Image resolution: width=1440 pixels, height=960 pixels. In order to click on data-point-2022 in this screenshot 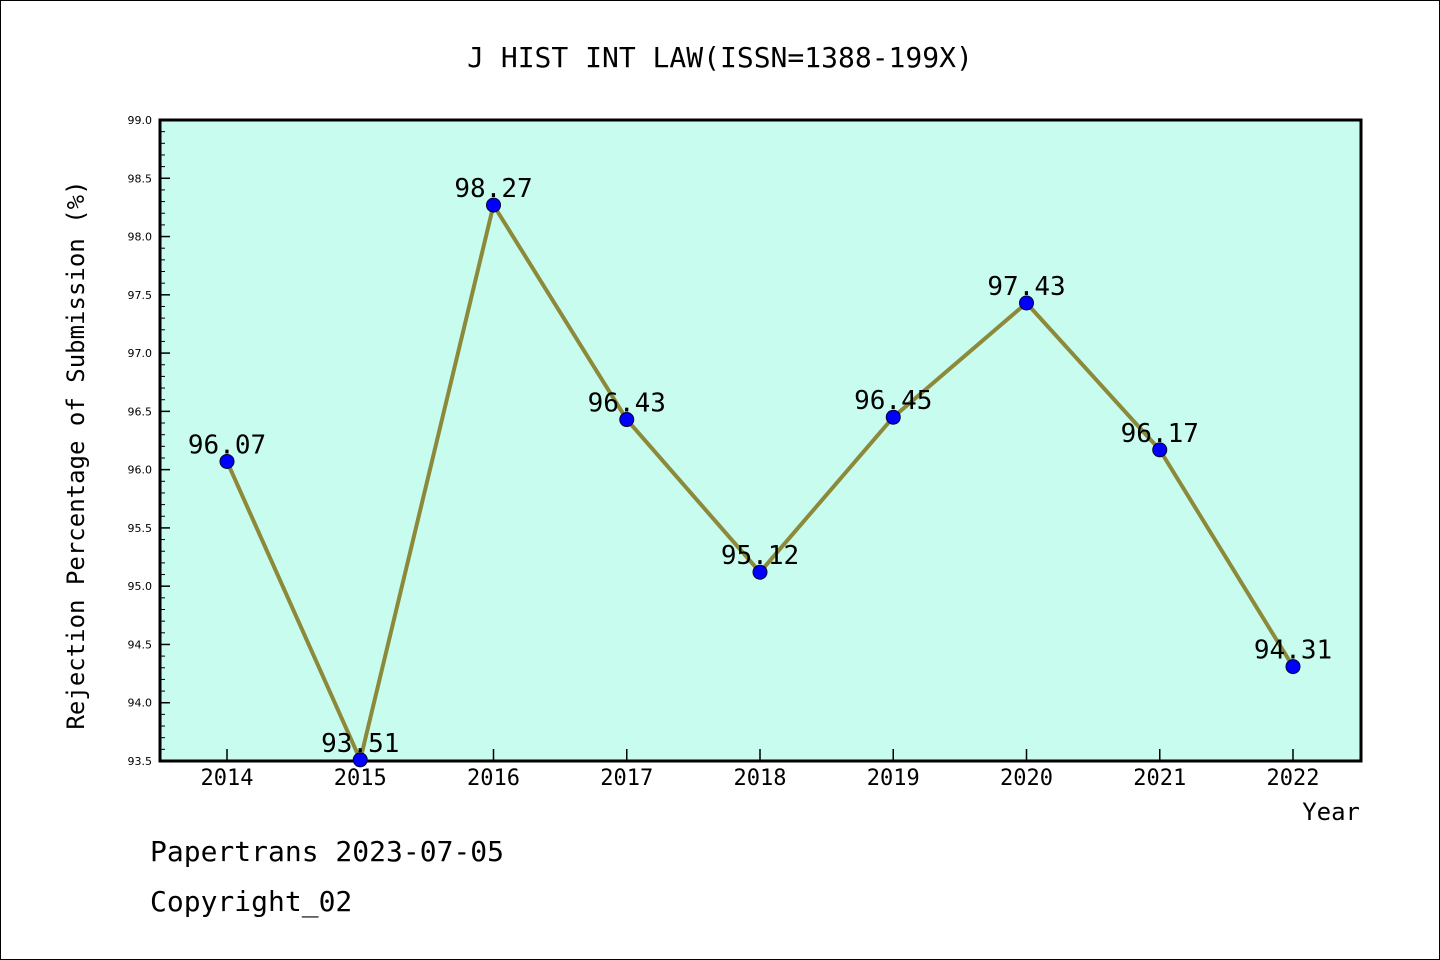, I will do `click(1293, 667)`.